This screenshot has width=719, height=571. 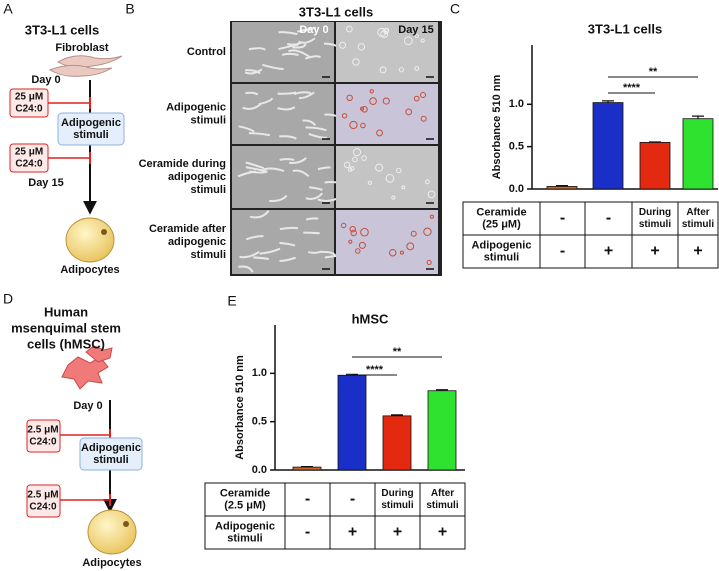 What do you see at coordinates (625, 28) in the screenshot?
I see `chart-title: 3T3-L1 cells` at bounding box center [625, 28].